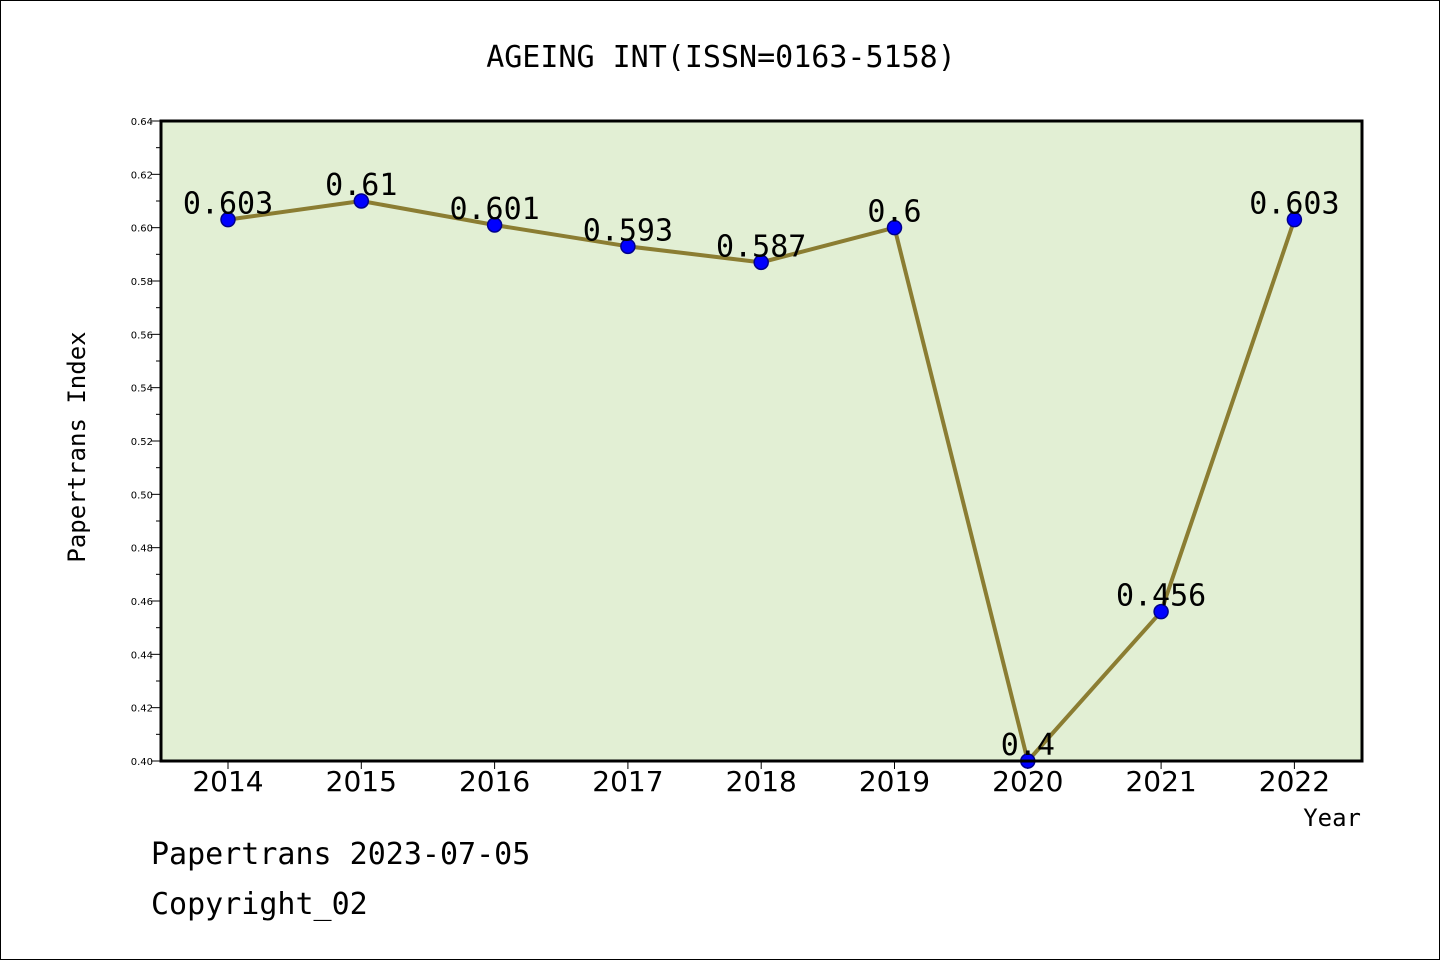 The height and width of the screenshot is (960, 1440). Describe the element at coordinates (227, 781) in the screenshot. I see `x-tick-label: 2014` at that location.